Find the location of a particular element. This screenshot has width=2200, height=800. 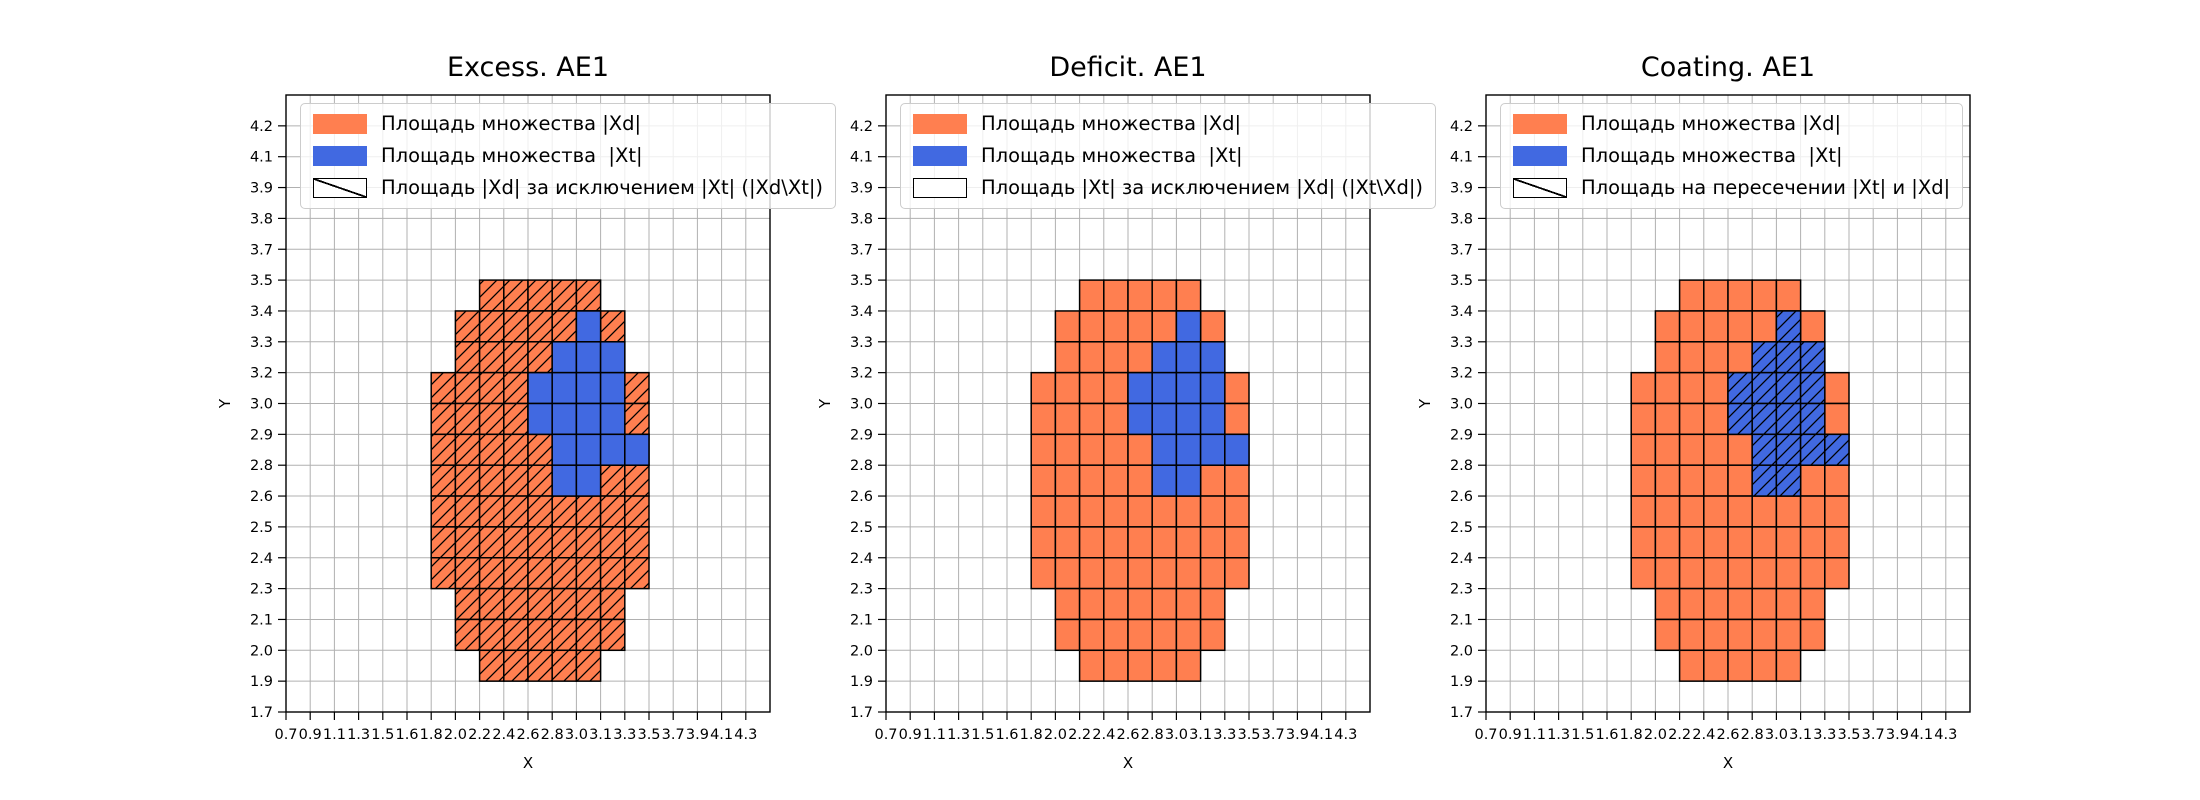

svg-text: 2.3 is located at coordinates (261, 590).